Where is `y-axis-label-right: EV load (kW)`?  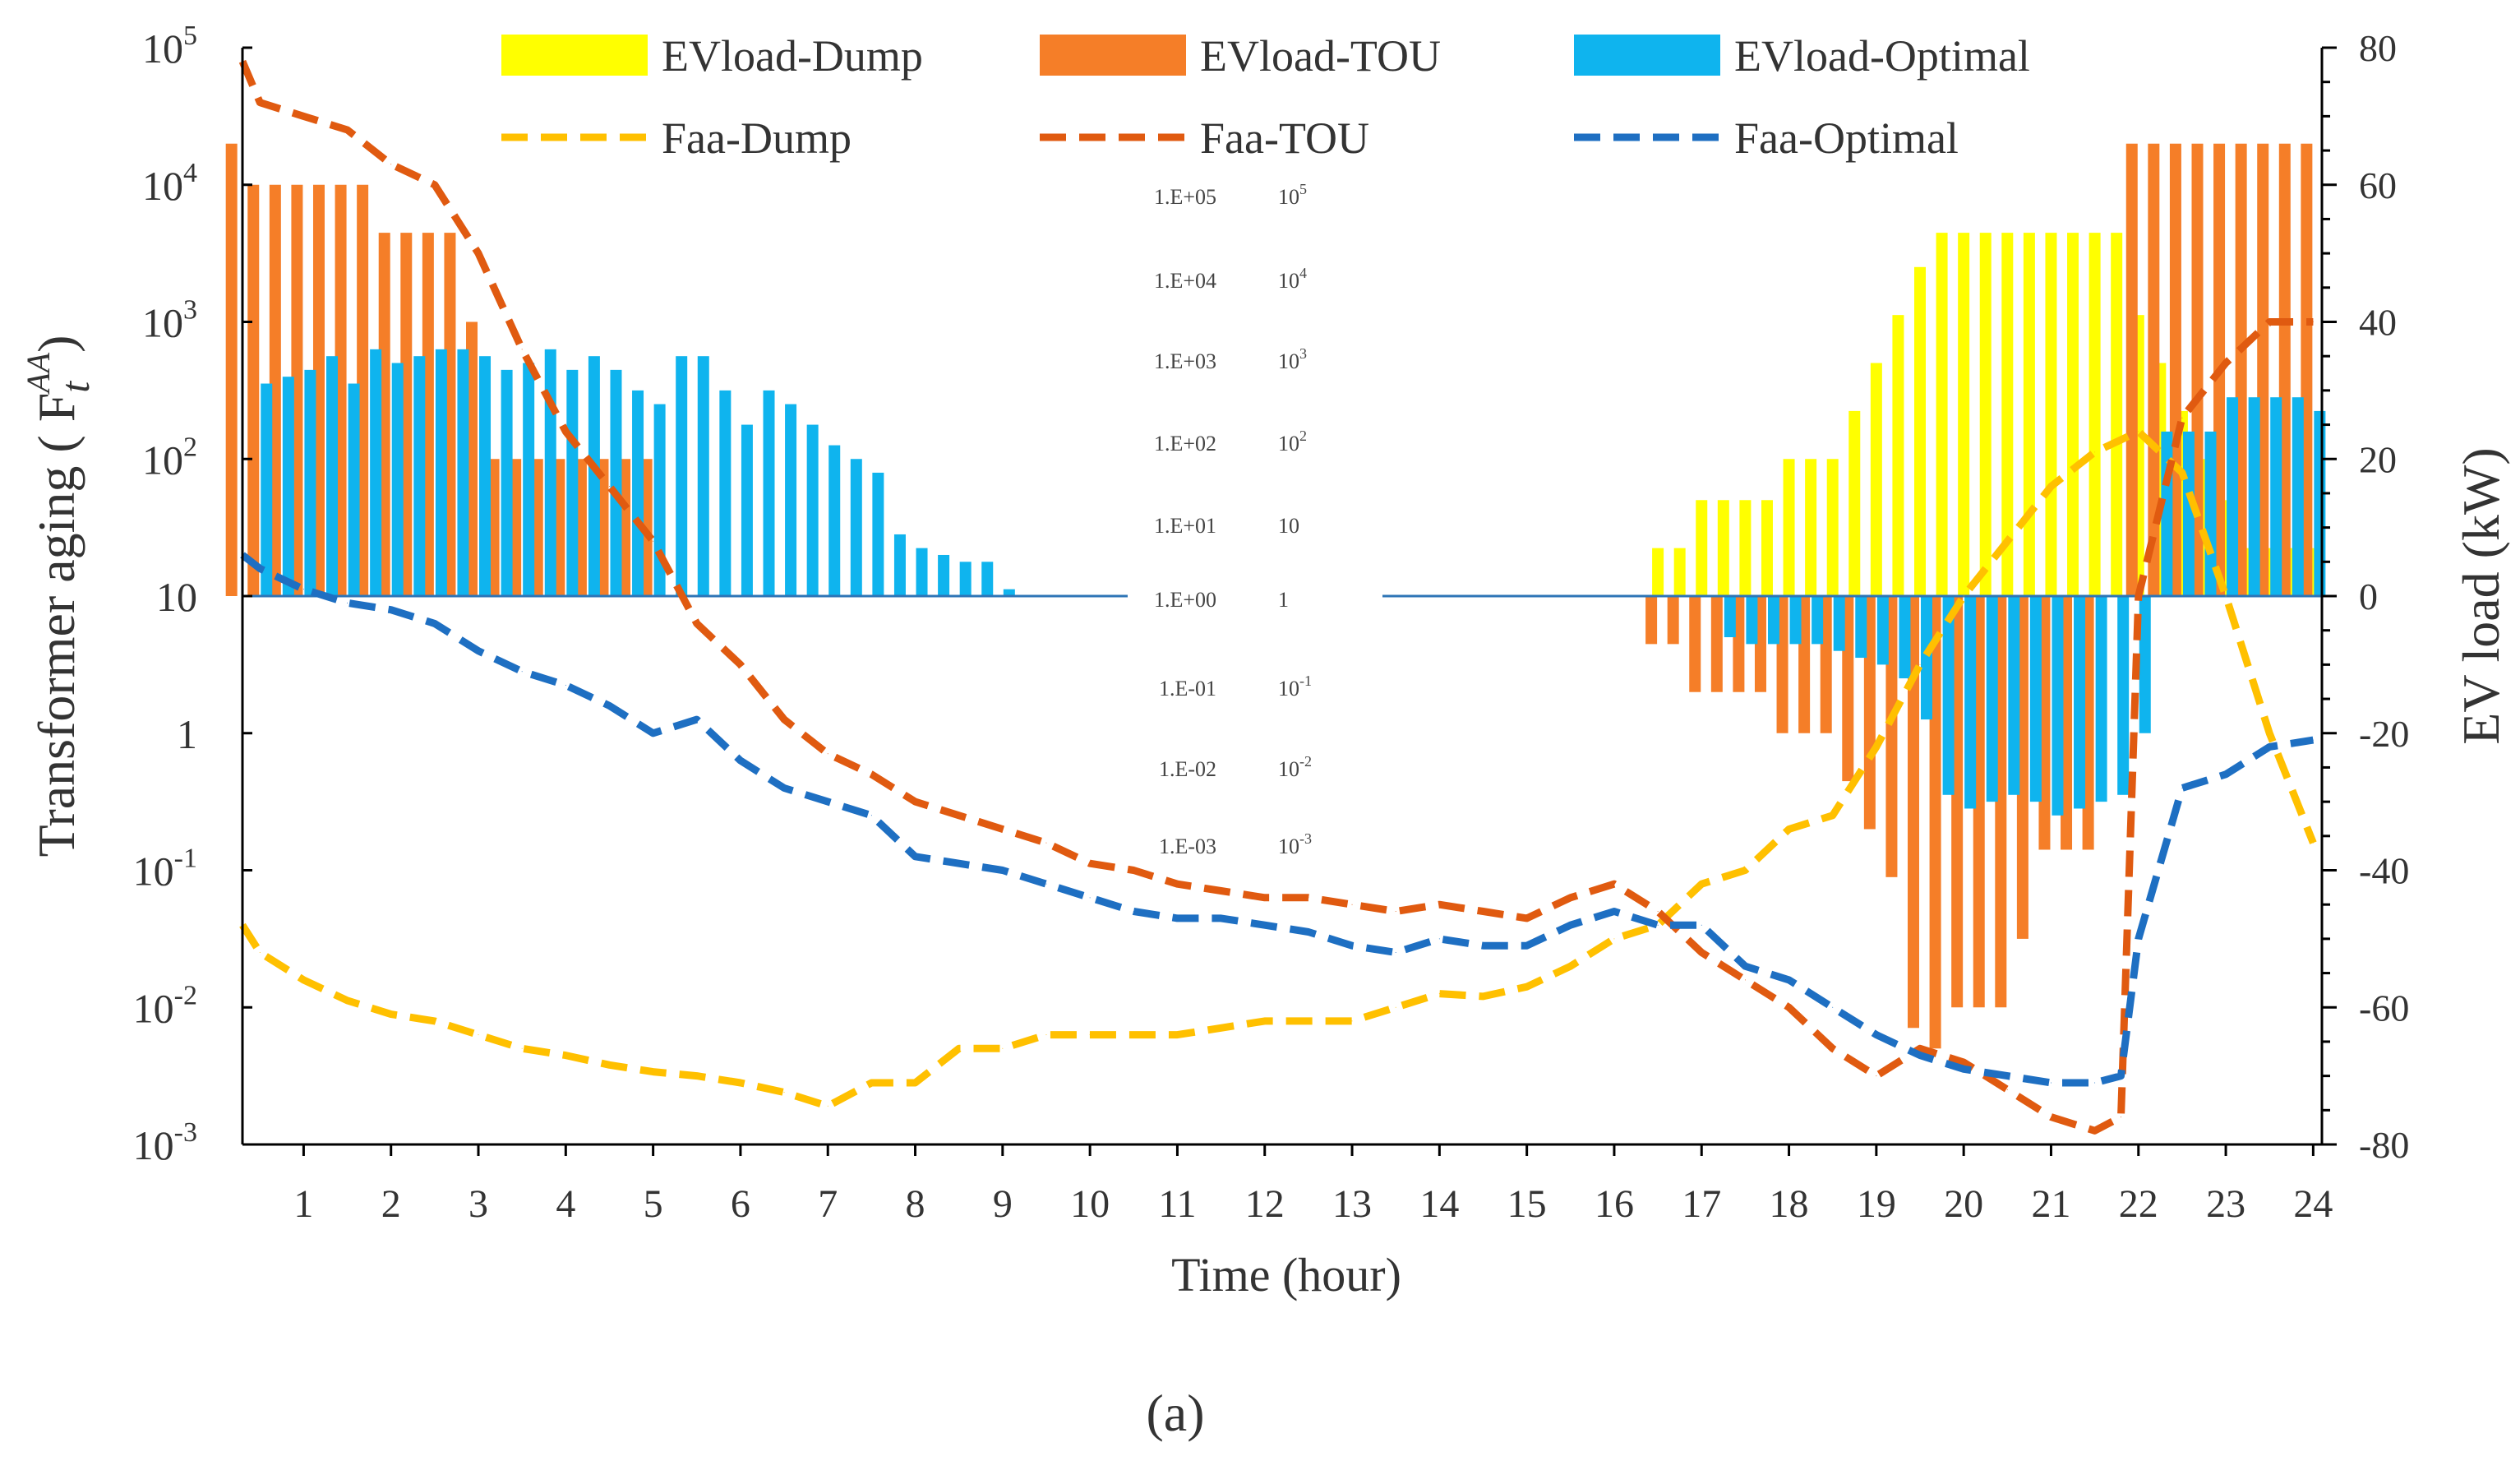 y-axis-label-right: EV load (kW) is located at coordinates (2481, 595).